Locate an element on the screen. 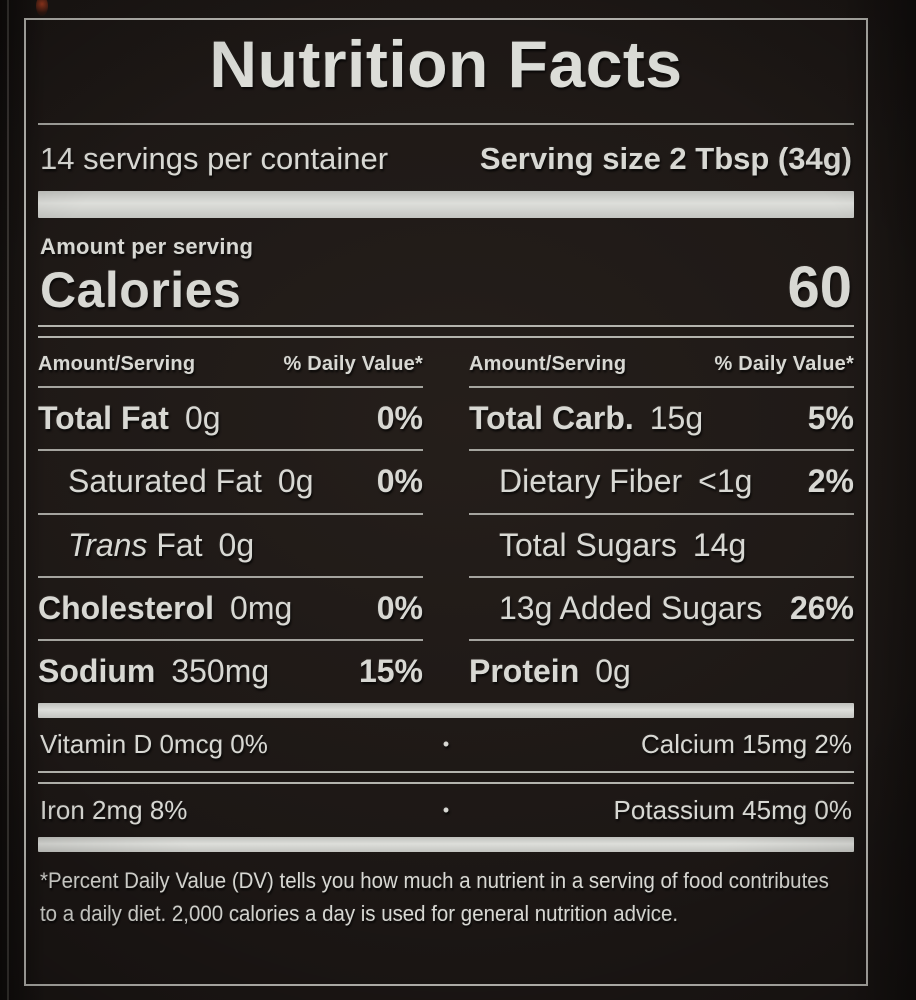 Image resolution: width=916 pixels, height=1000 pixels. nutrient-row-total-carb: Total Carb. 15g 5% is located at coordinates (661, 418).